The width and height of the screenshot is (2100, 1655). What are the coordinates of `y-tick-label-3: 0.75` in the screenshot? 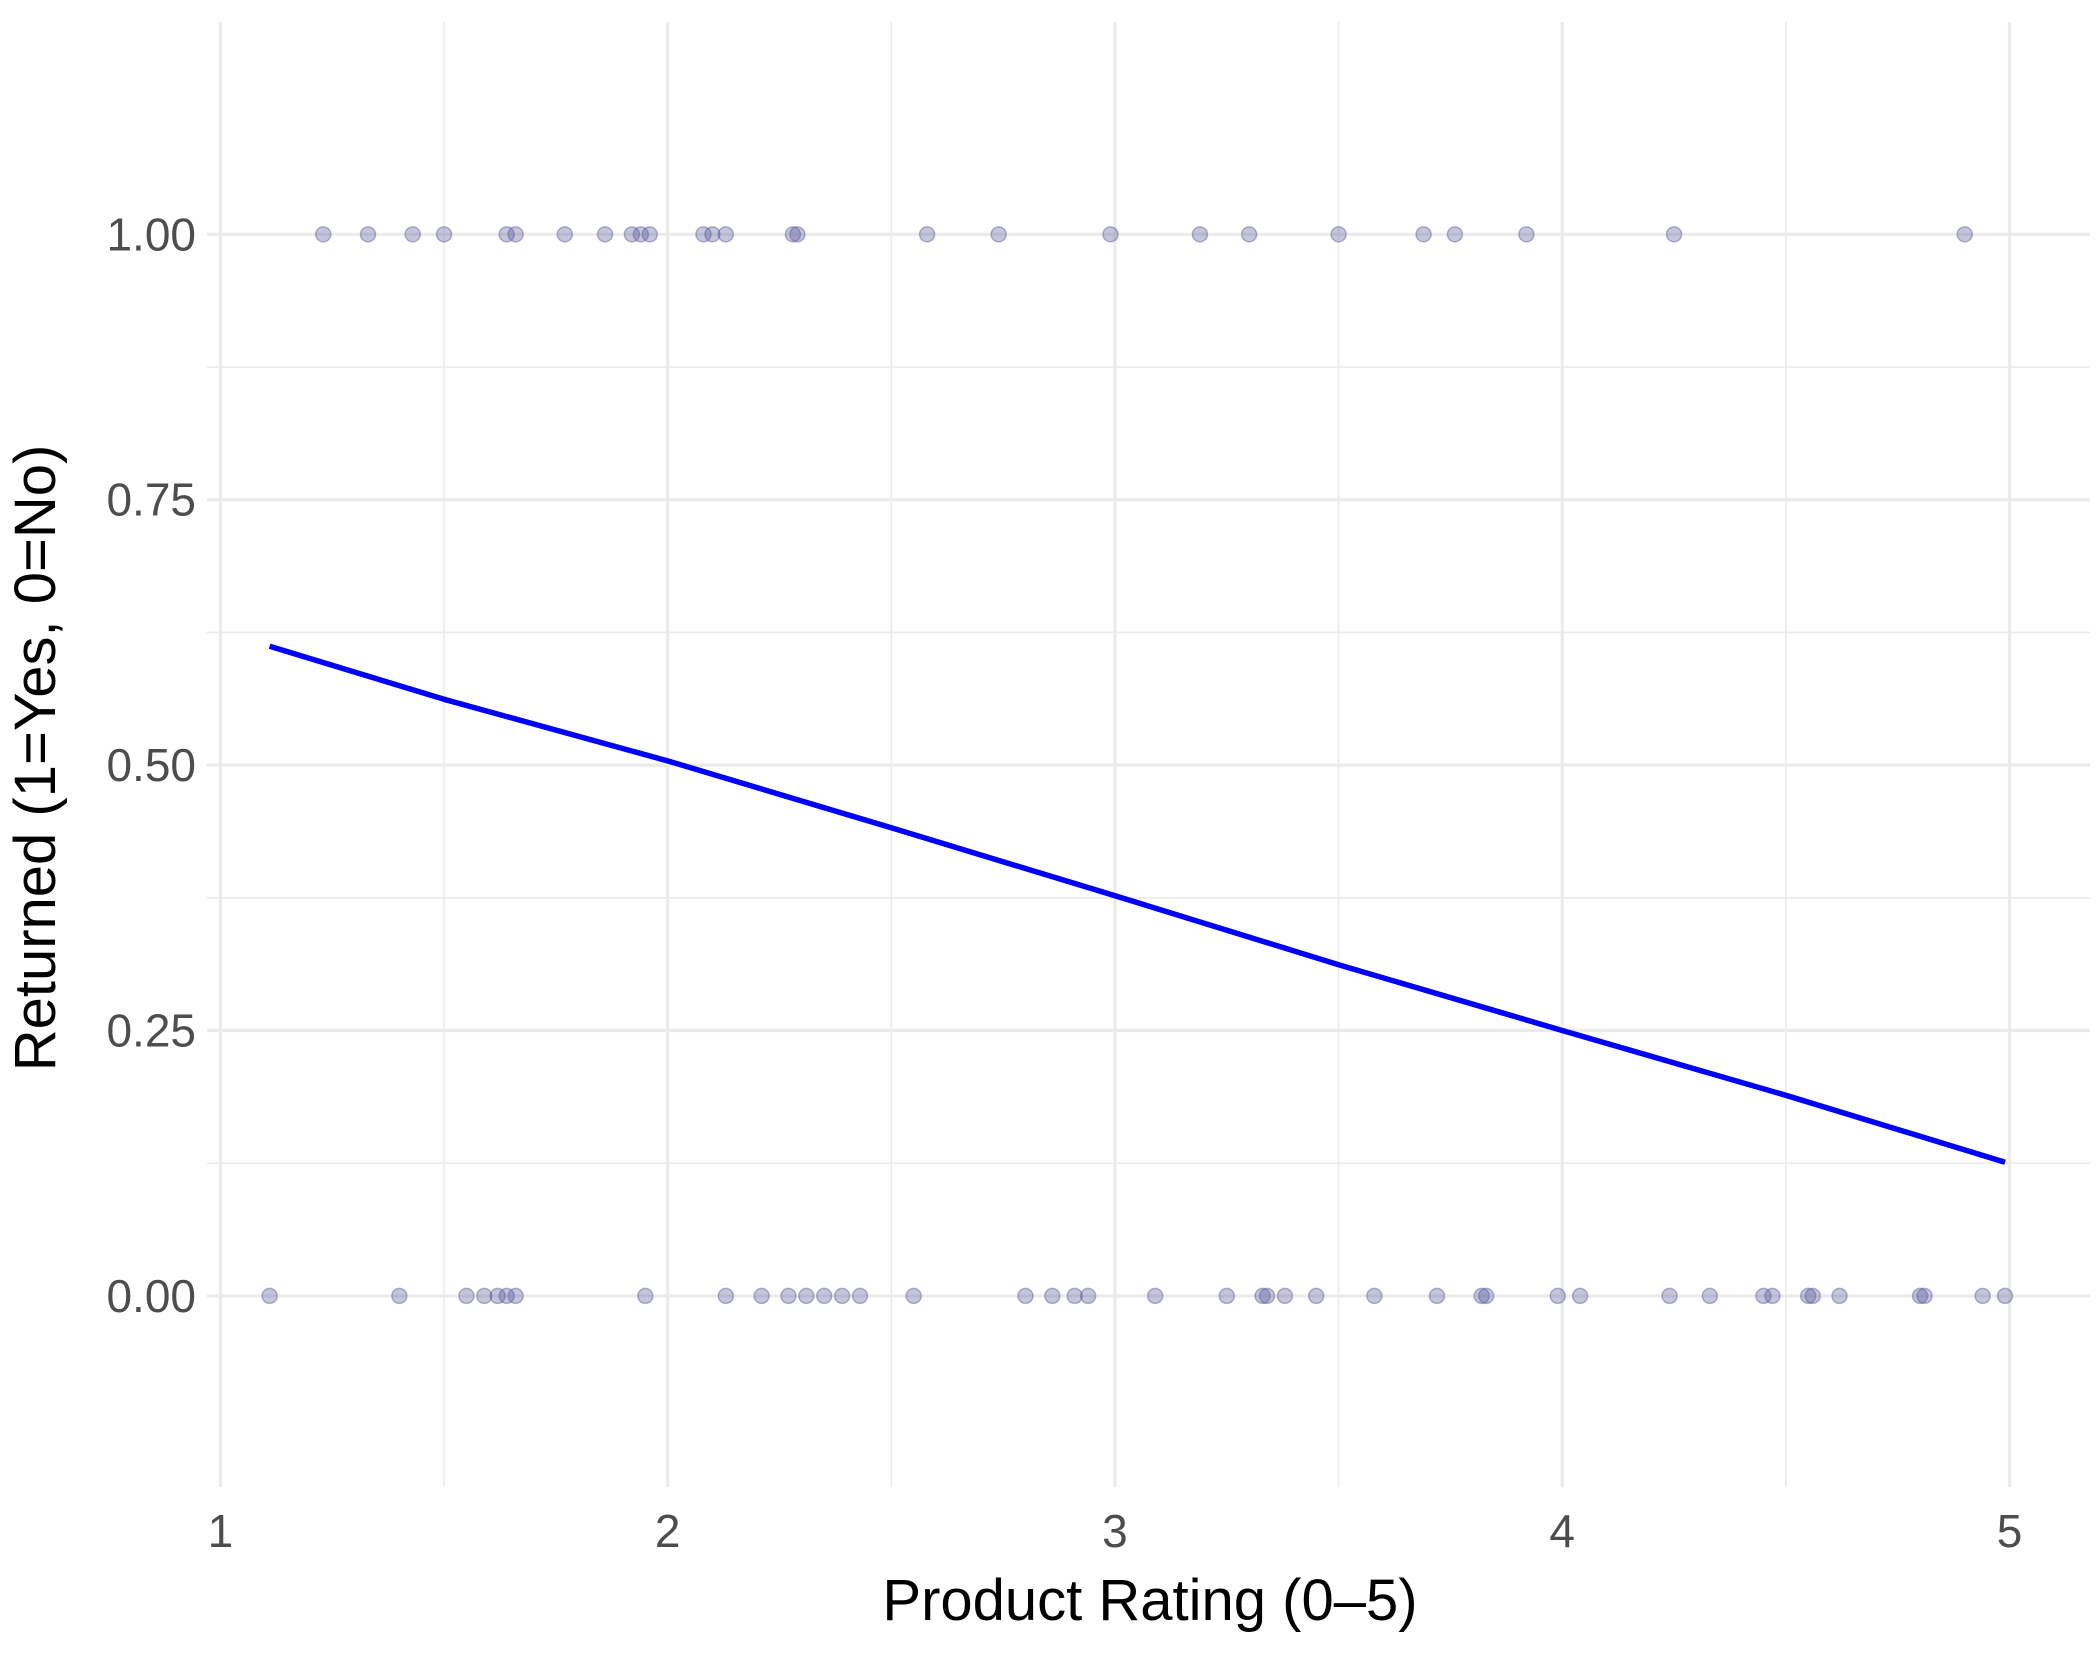 It's located at (151, 500).